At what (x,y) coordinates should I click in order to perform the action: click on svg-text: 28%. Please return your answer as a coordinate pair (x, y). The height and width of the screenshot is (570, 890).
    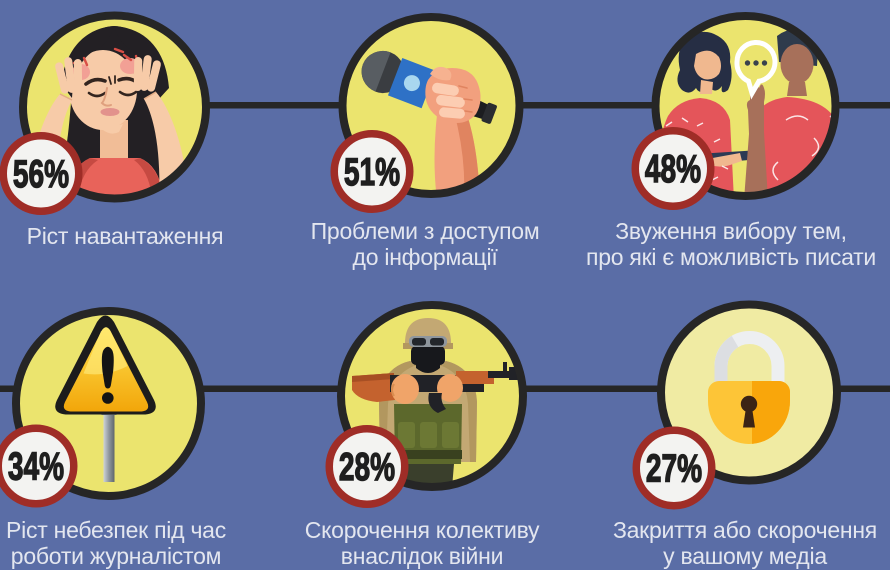
    Looking at the image, I should click on (367, 468).